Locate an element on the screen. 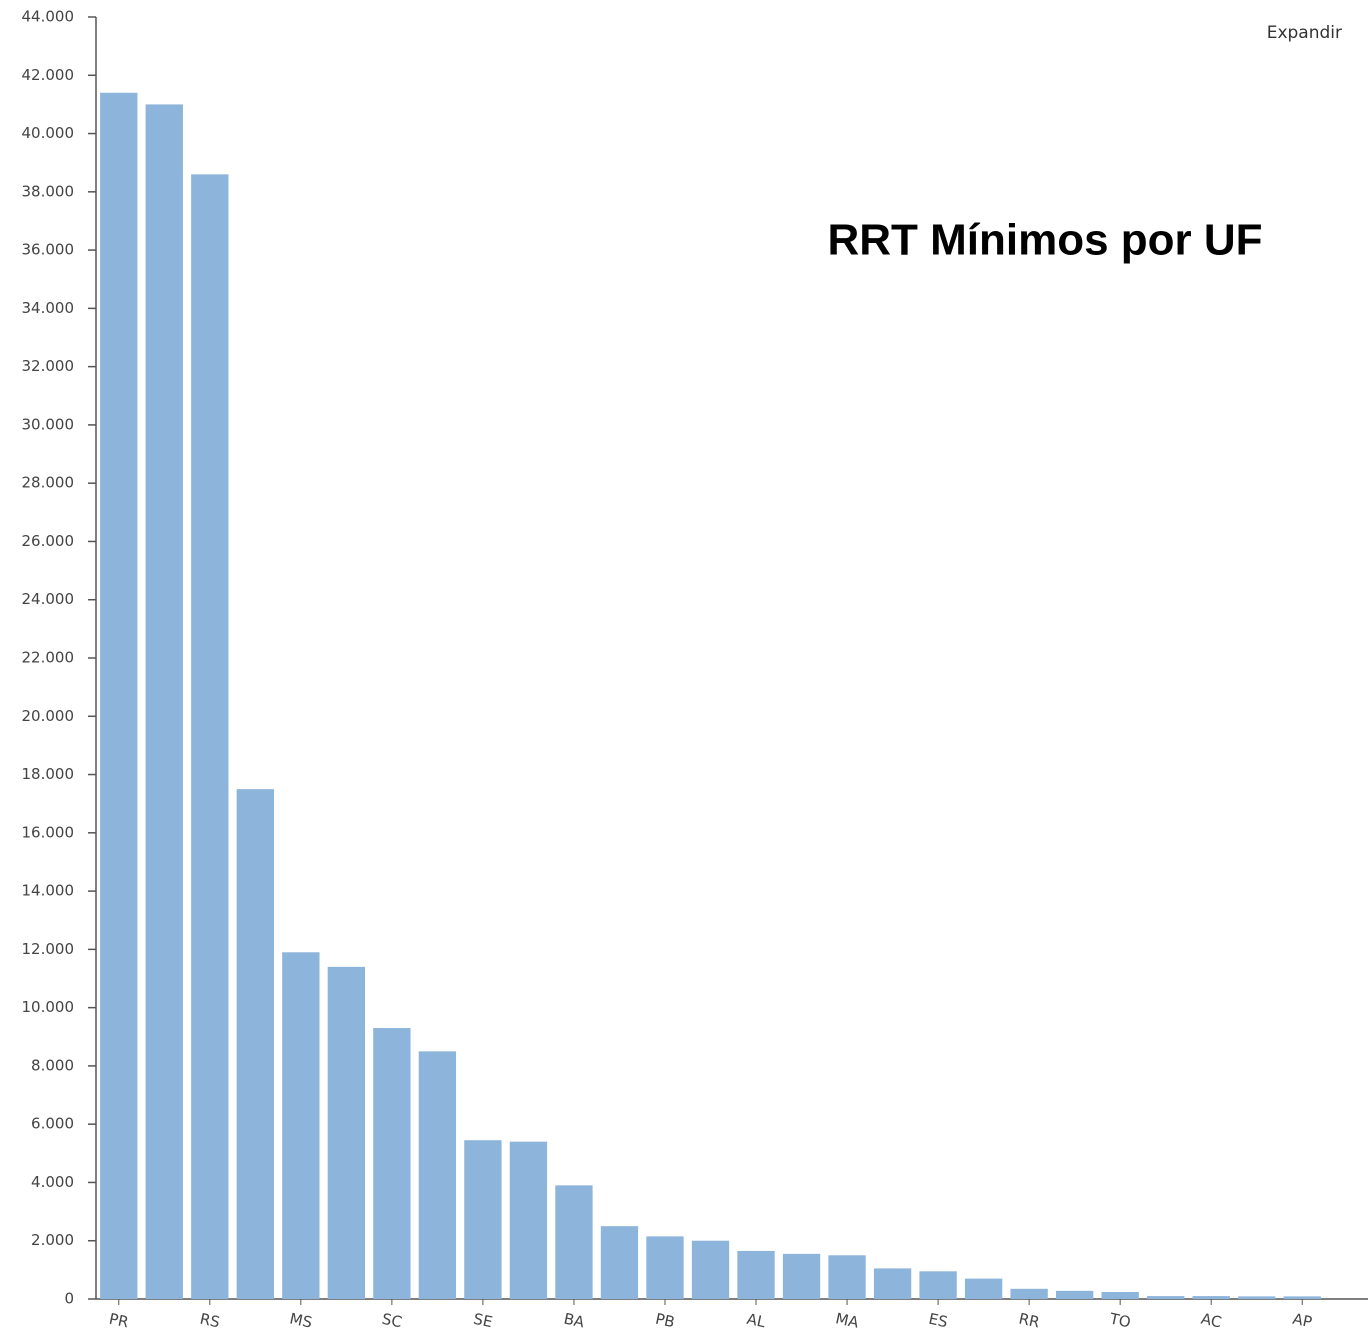 The image size is (1368, 1334). x-tick-label: BA is located at coordinates (574, 1321).